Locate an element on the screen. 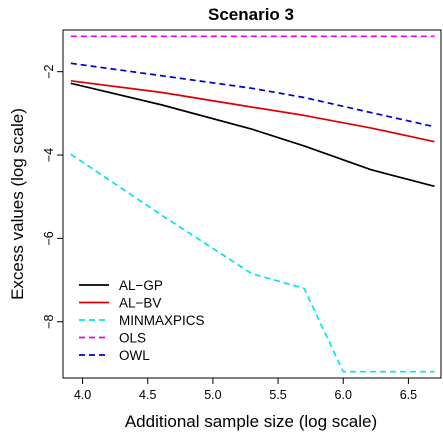 The width and height of the screenshot is (443, 443). legend-label-al-bv: AL−BV is located at coordinates (140, 303).